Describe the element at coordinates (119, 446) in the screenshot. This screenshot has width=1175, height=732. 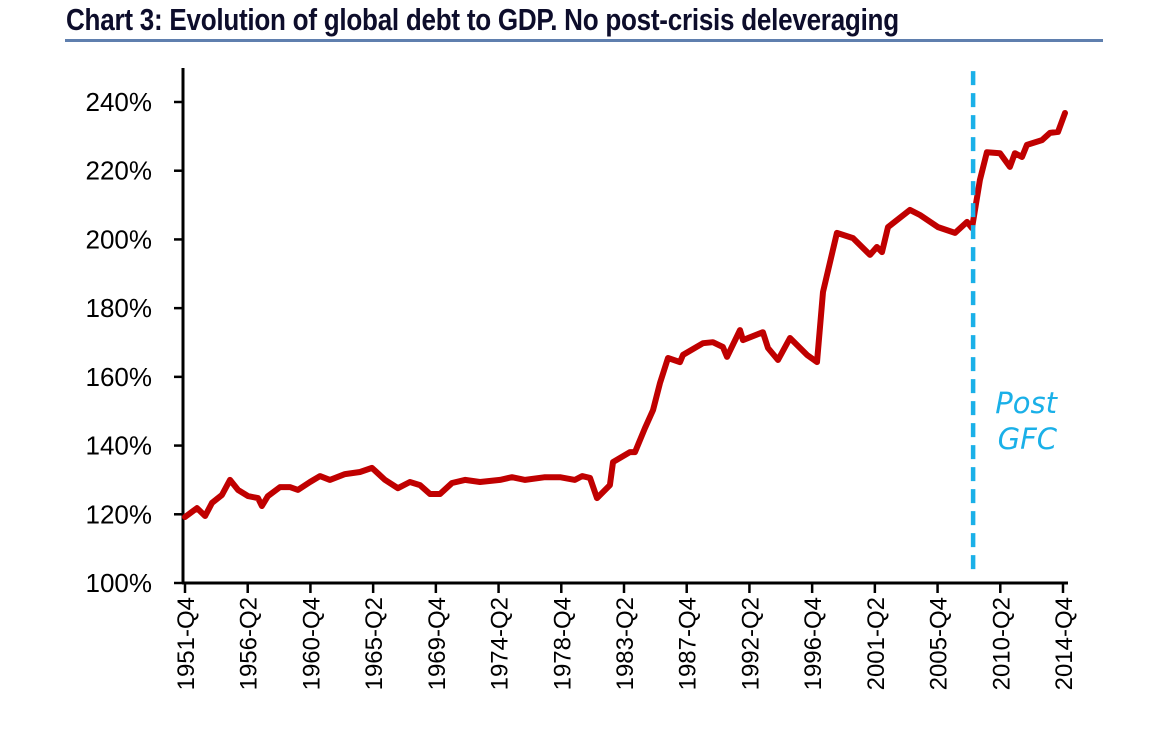
I see `y-tick-label: 140%` at that location.